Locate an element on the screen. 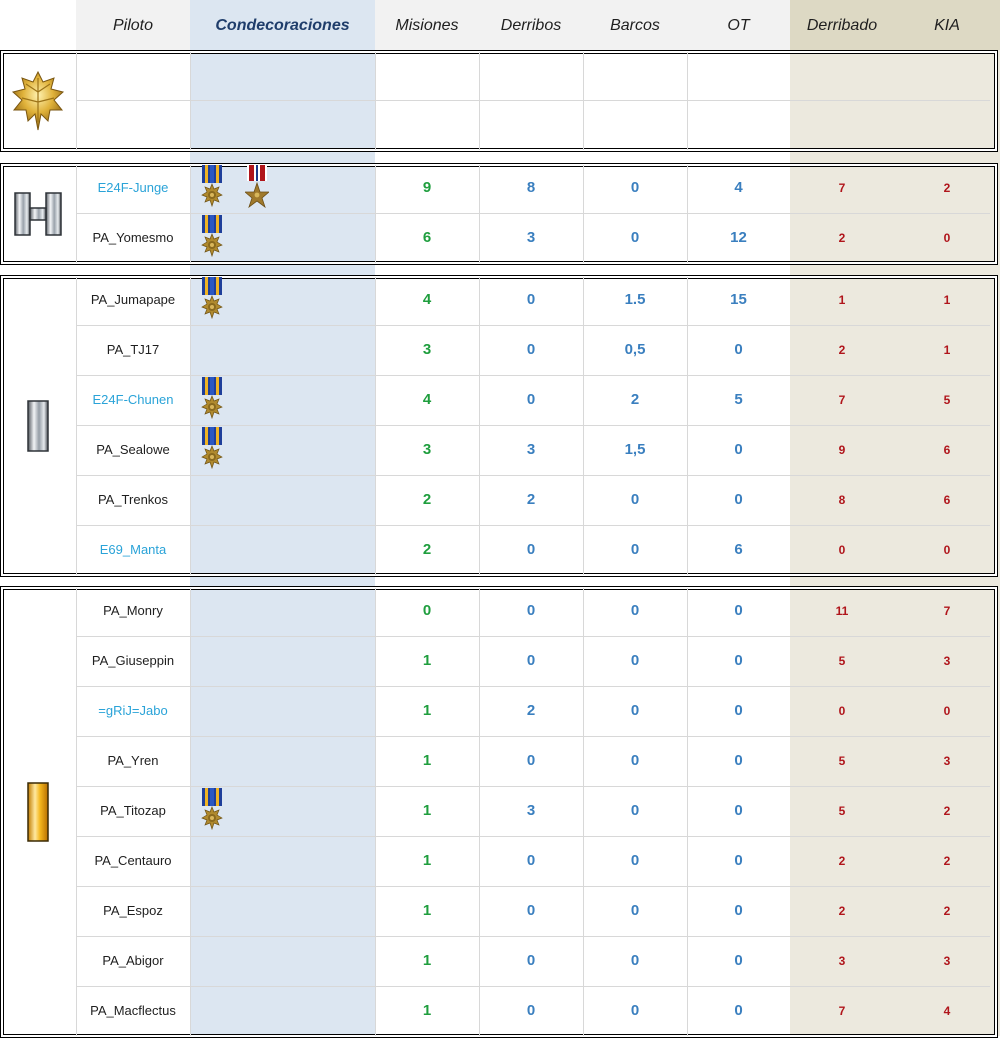 The width and height of the screenshot is (1000, 1038). silver-double-bar-insignia is located at coordinates (38, 214).